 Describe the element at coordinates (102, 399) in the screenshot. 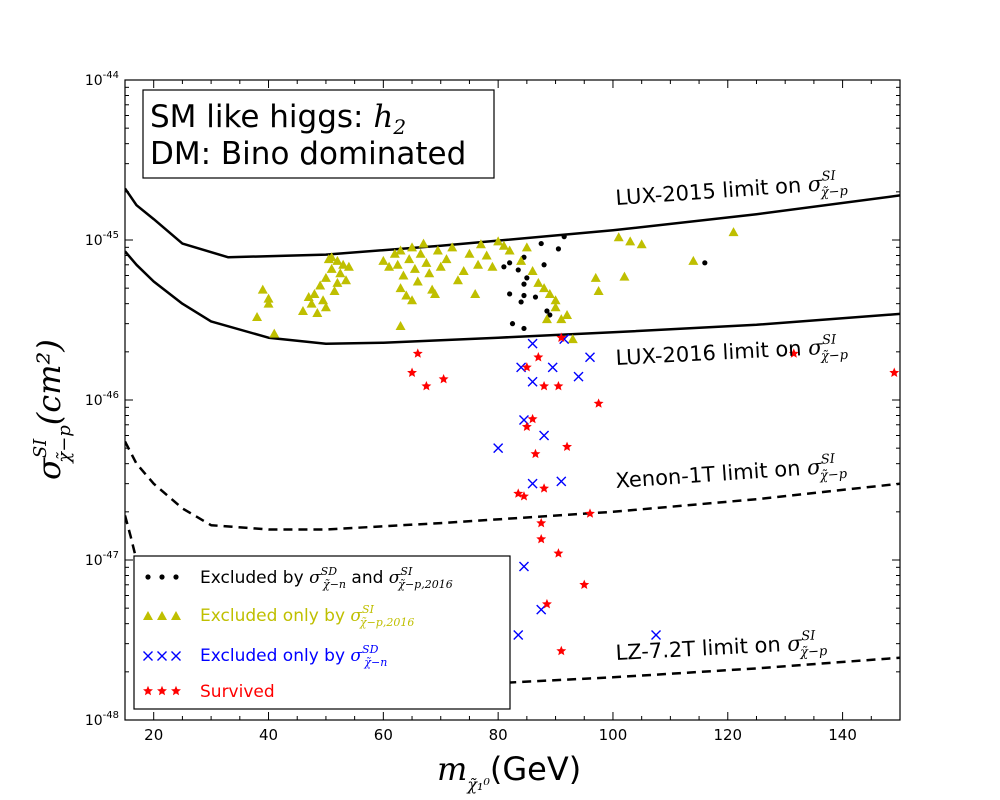

I see `y-tick-label: 10-46` at that location.